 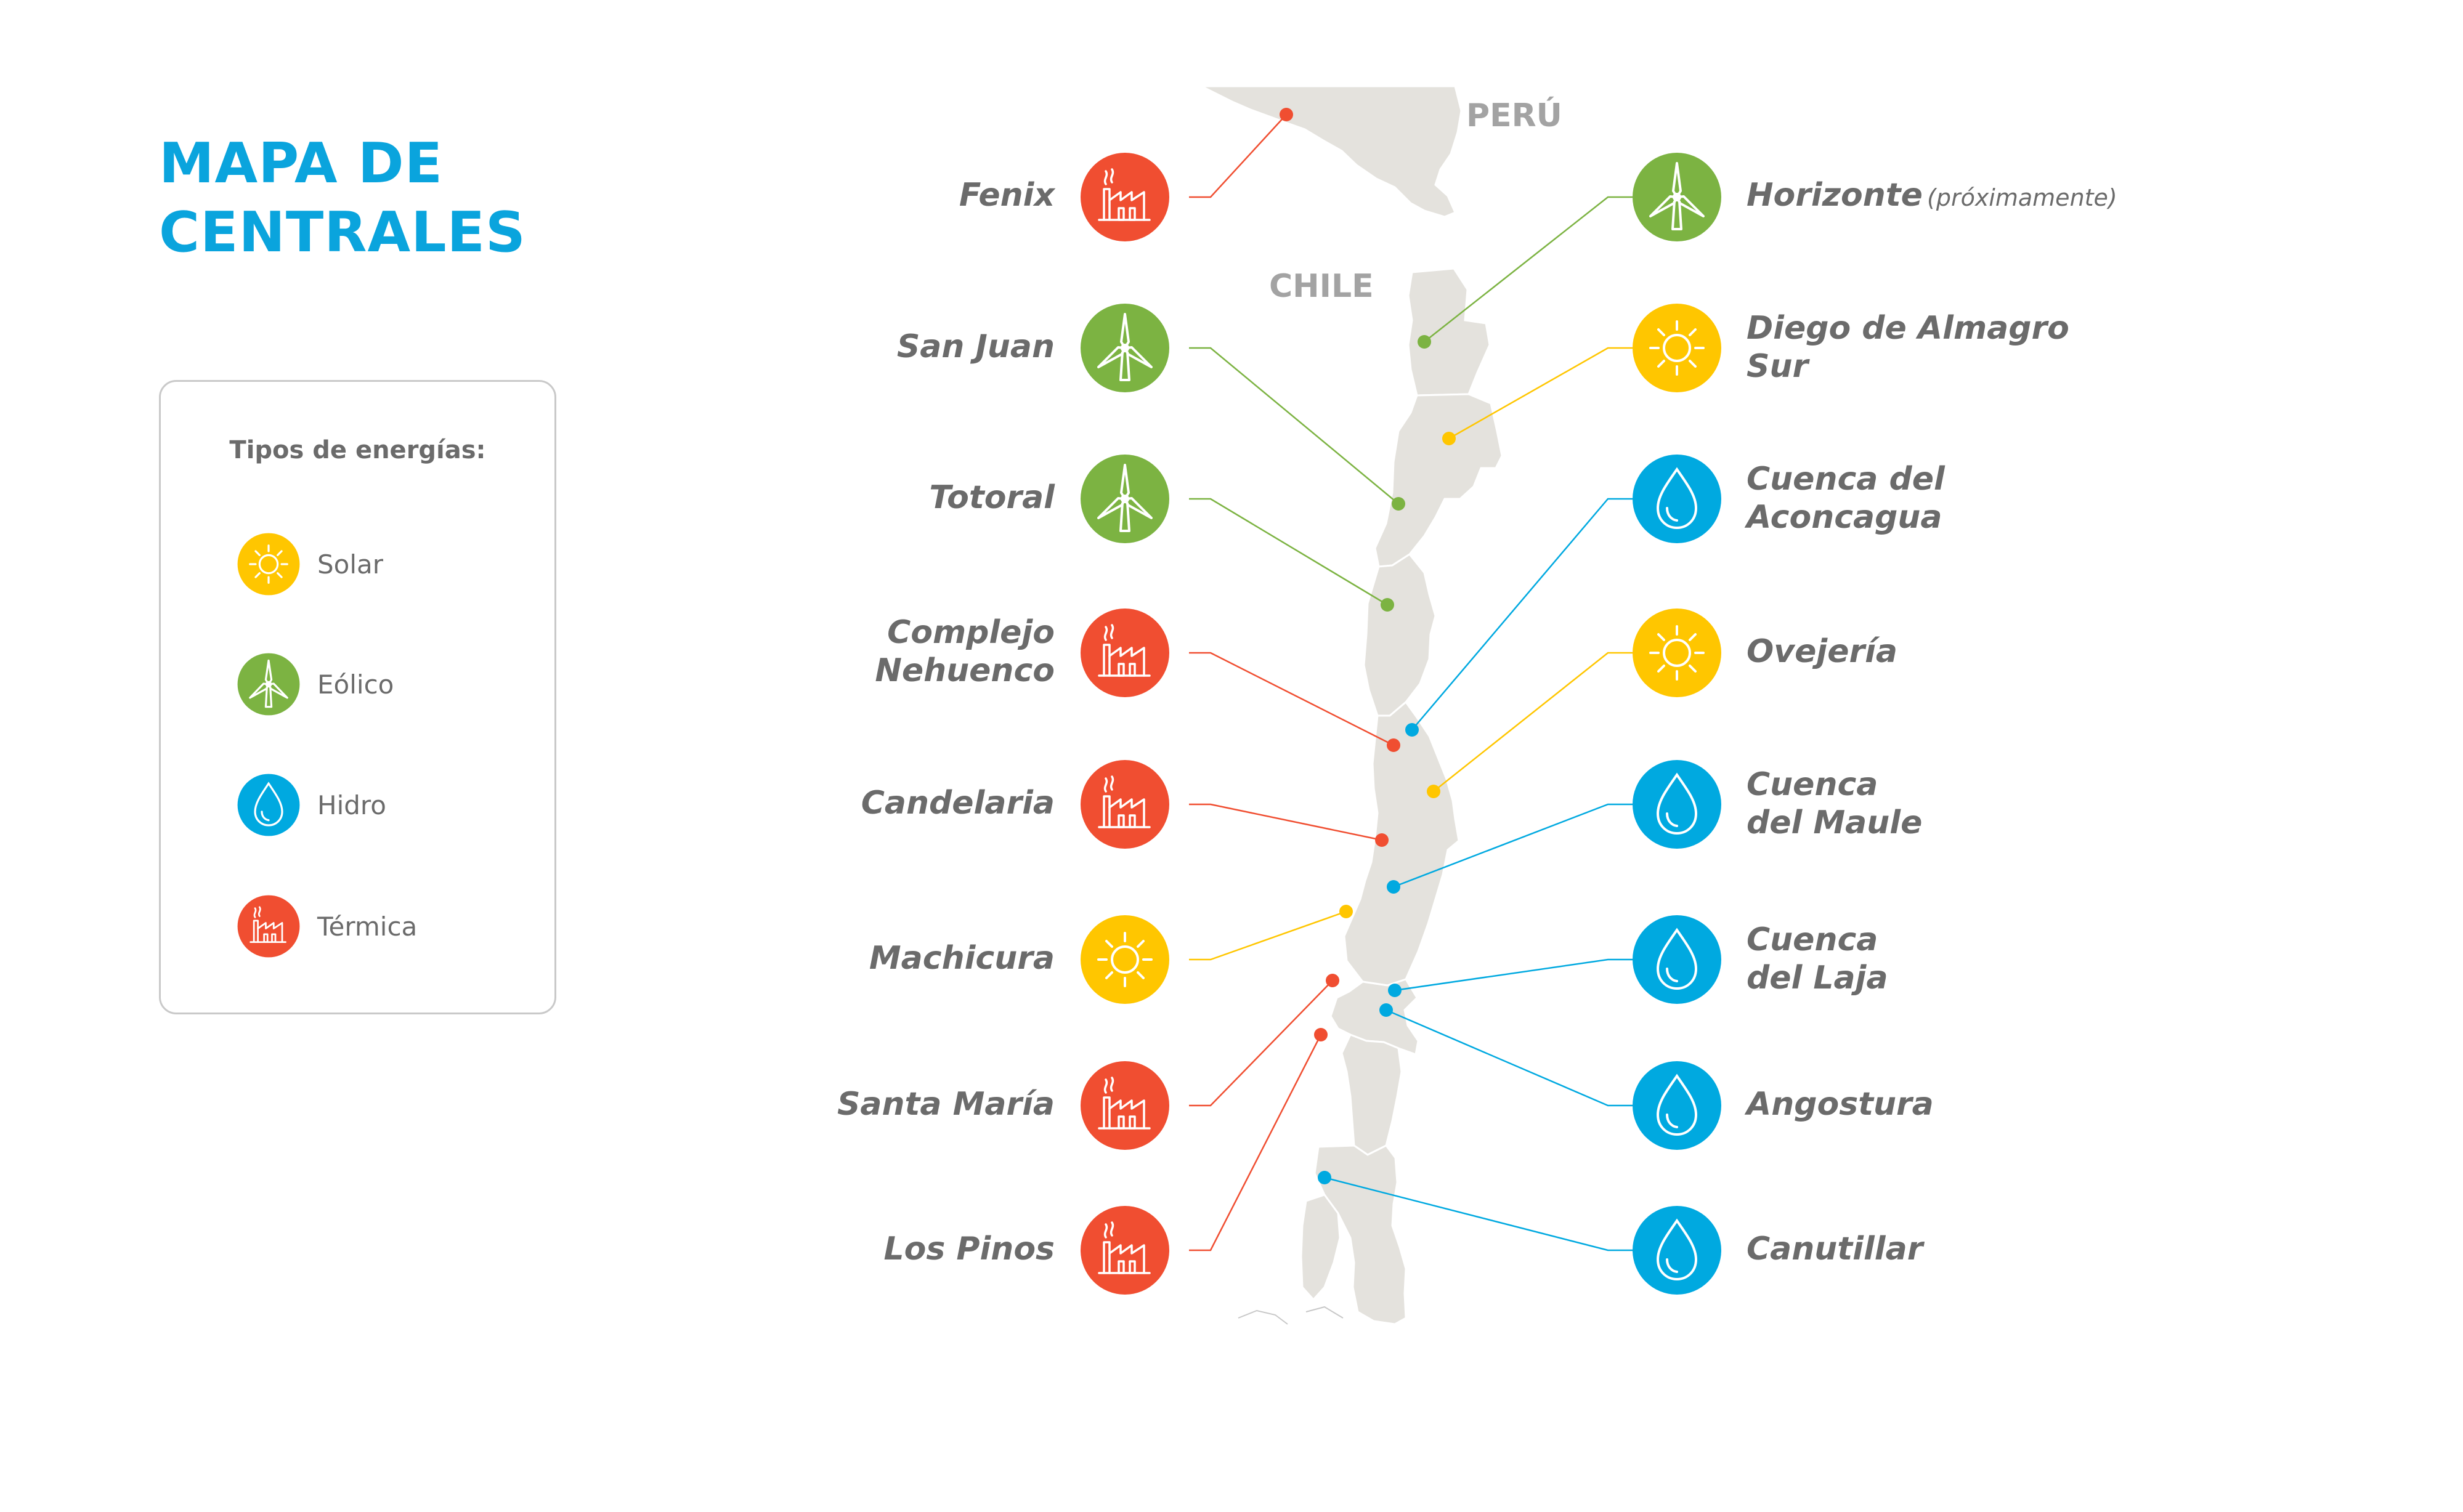 I want to click on dot-santa-maria, so click(x=1332, y=980).